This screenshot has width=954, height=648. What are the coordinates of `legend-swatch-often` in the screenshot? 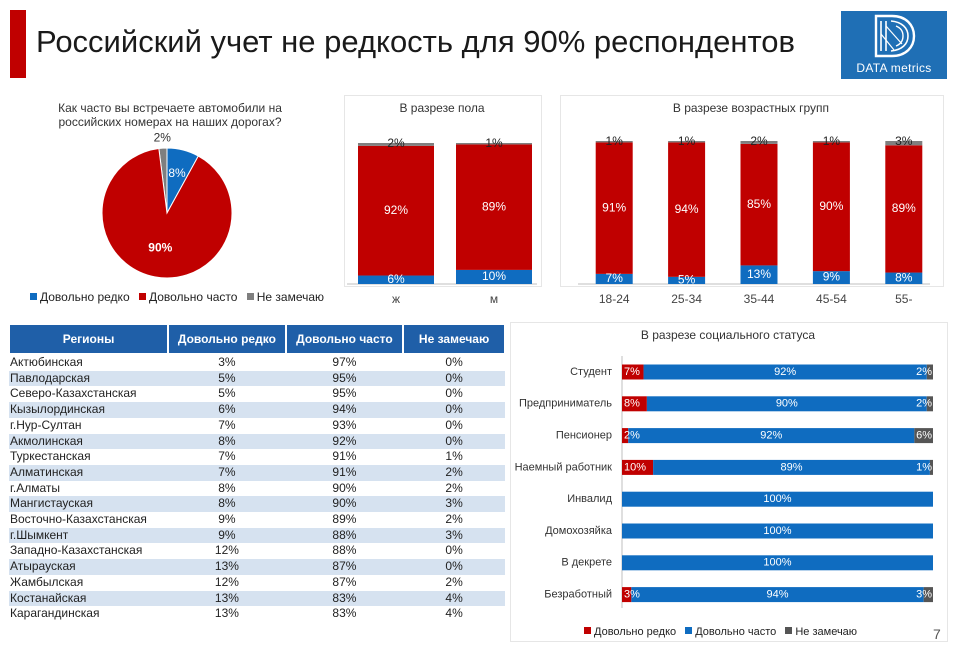 It's located at (142, 296).